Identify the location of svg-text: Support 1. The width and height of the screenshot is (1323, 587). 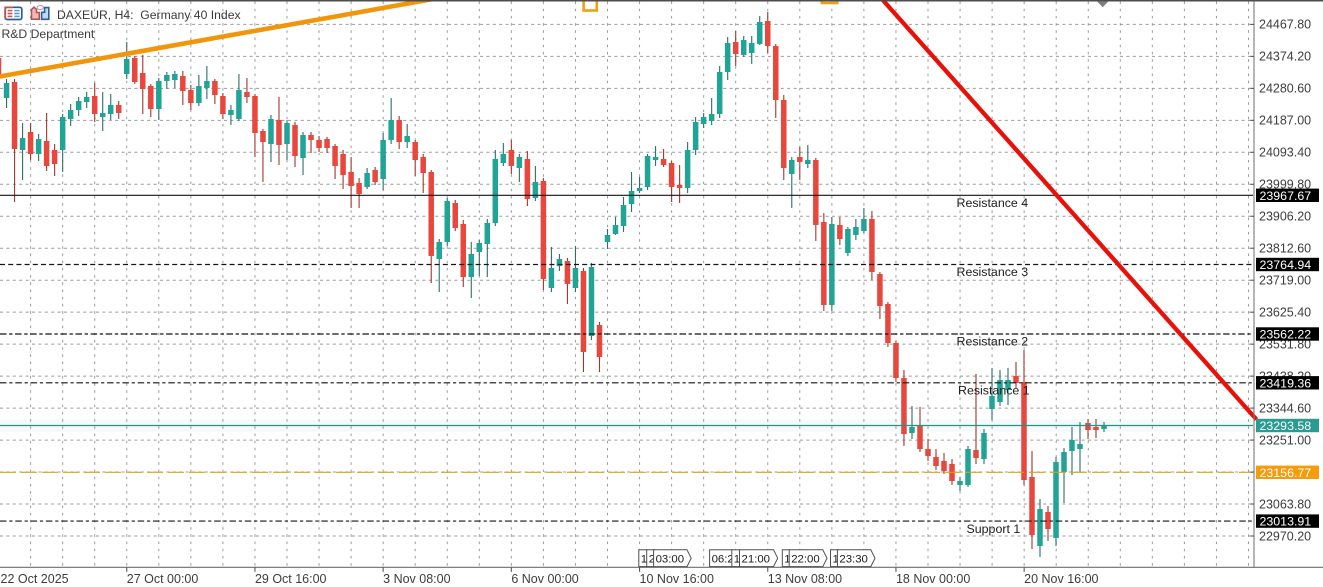
(994, 529).